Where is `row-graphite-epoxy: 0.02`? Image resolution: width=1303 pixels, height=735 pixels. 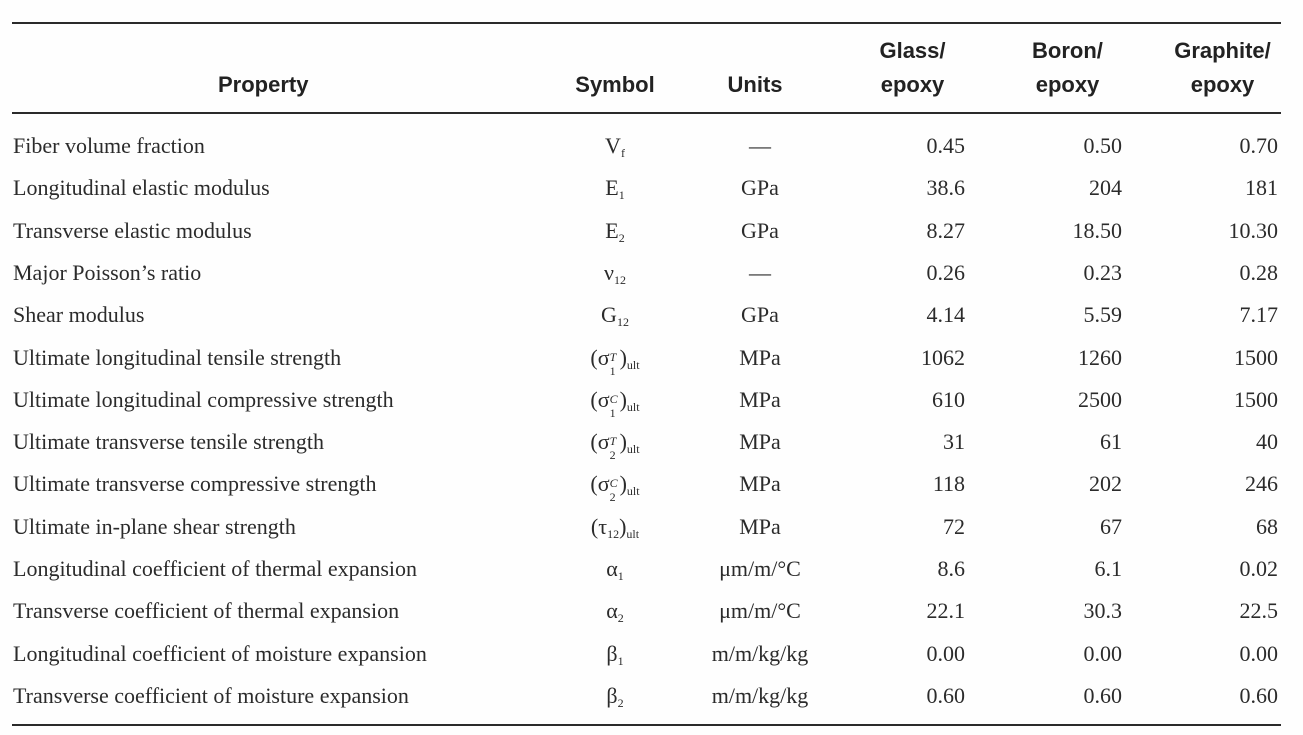
row-graphite-epoxy: 0.02 is located at coordinates (1259, 568).